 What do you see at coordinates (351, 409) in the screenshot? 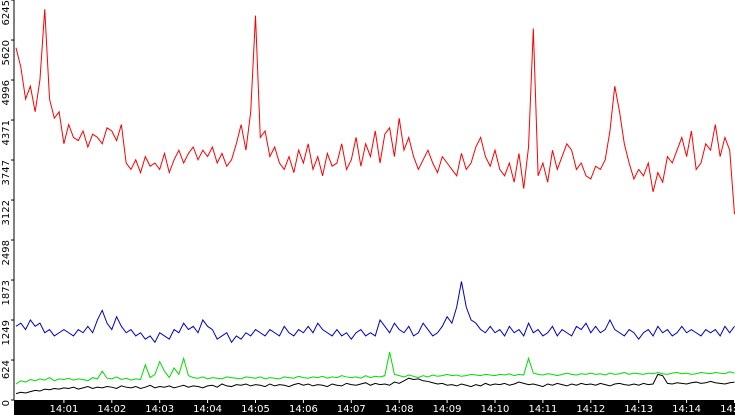
I see `x-tick-label: 14:07` at bounding box center [351, 409].